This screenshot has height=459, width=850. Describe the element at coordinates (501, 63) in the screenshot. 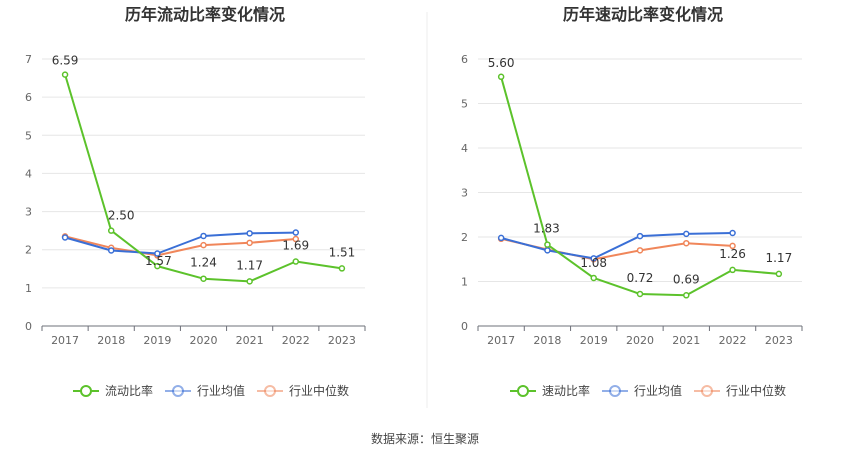

I see `data-label: 5.60` at that location.